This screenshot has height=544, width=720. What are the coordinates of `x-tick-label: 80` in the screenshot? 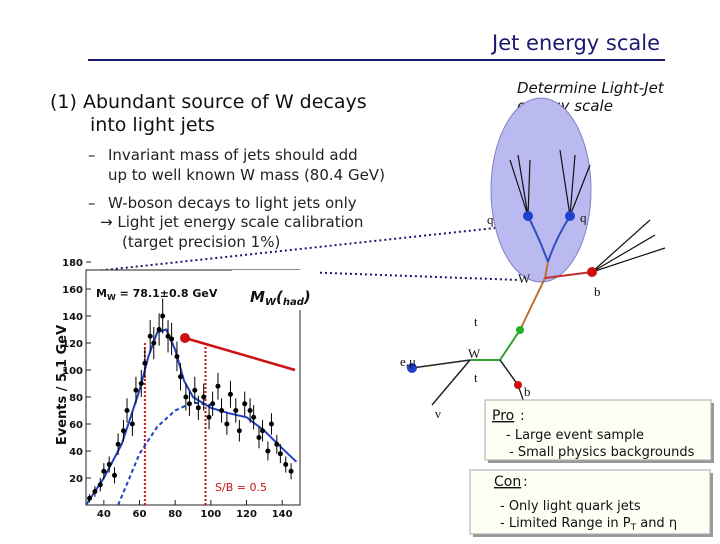 It's located at (175, 514).